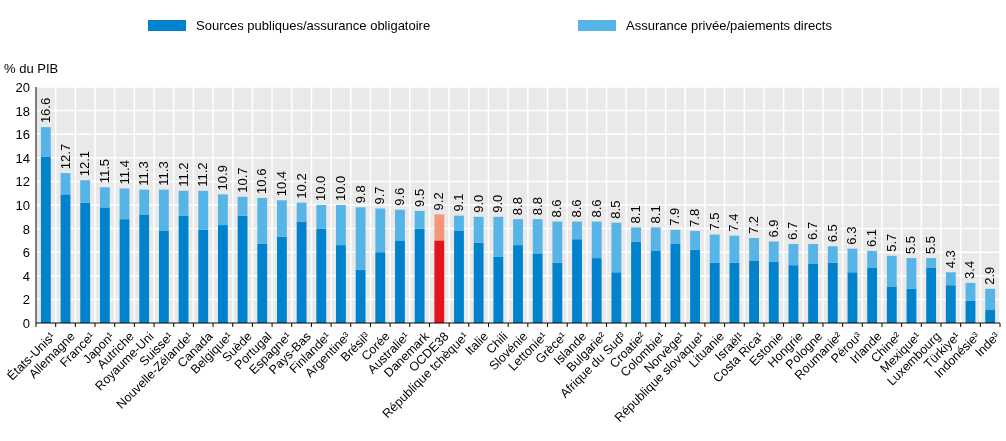  What do you see at coordinates (222, 178) in the screenshot?
I see `total-label: 10.9` at bounding box center [222, 178].